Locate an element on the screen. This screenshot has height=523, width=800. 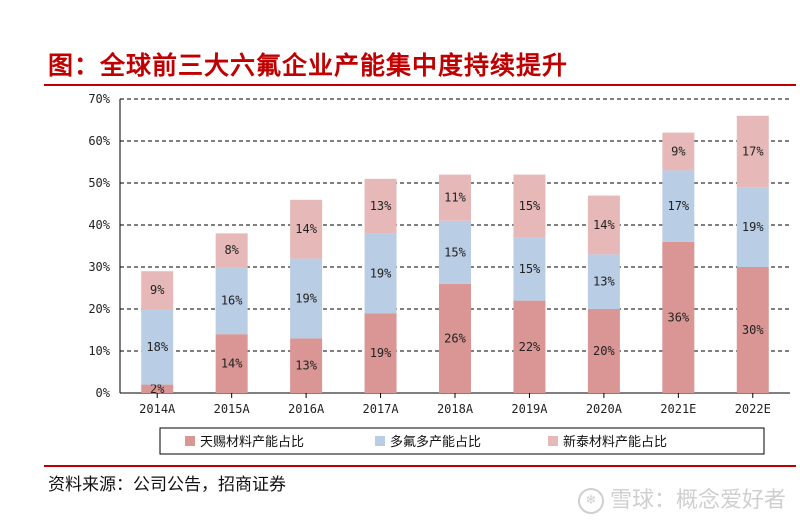
footer-rule is located at coordinates (420, 466).